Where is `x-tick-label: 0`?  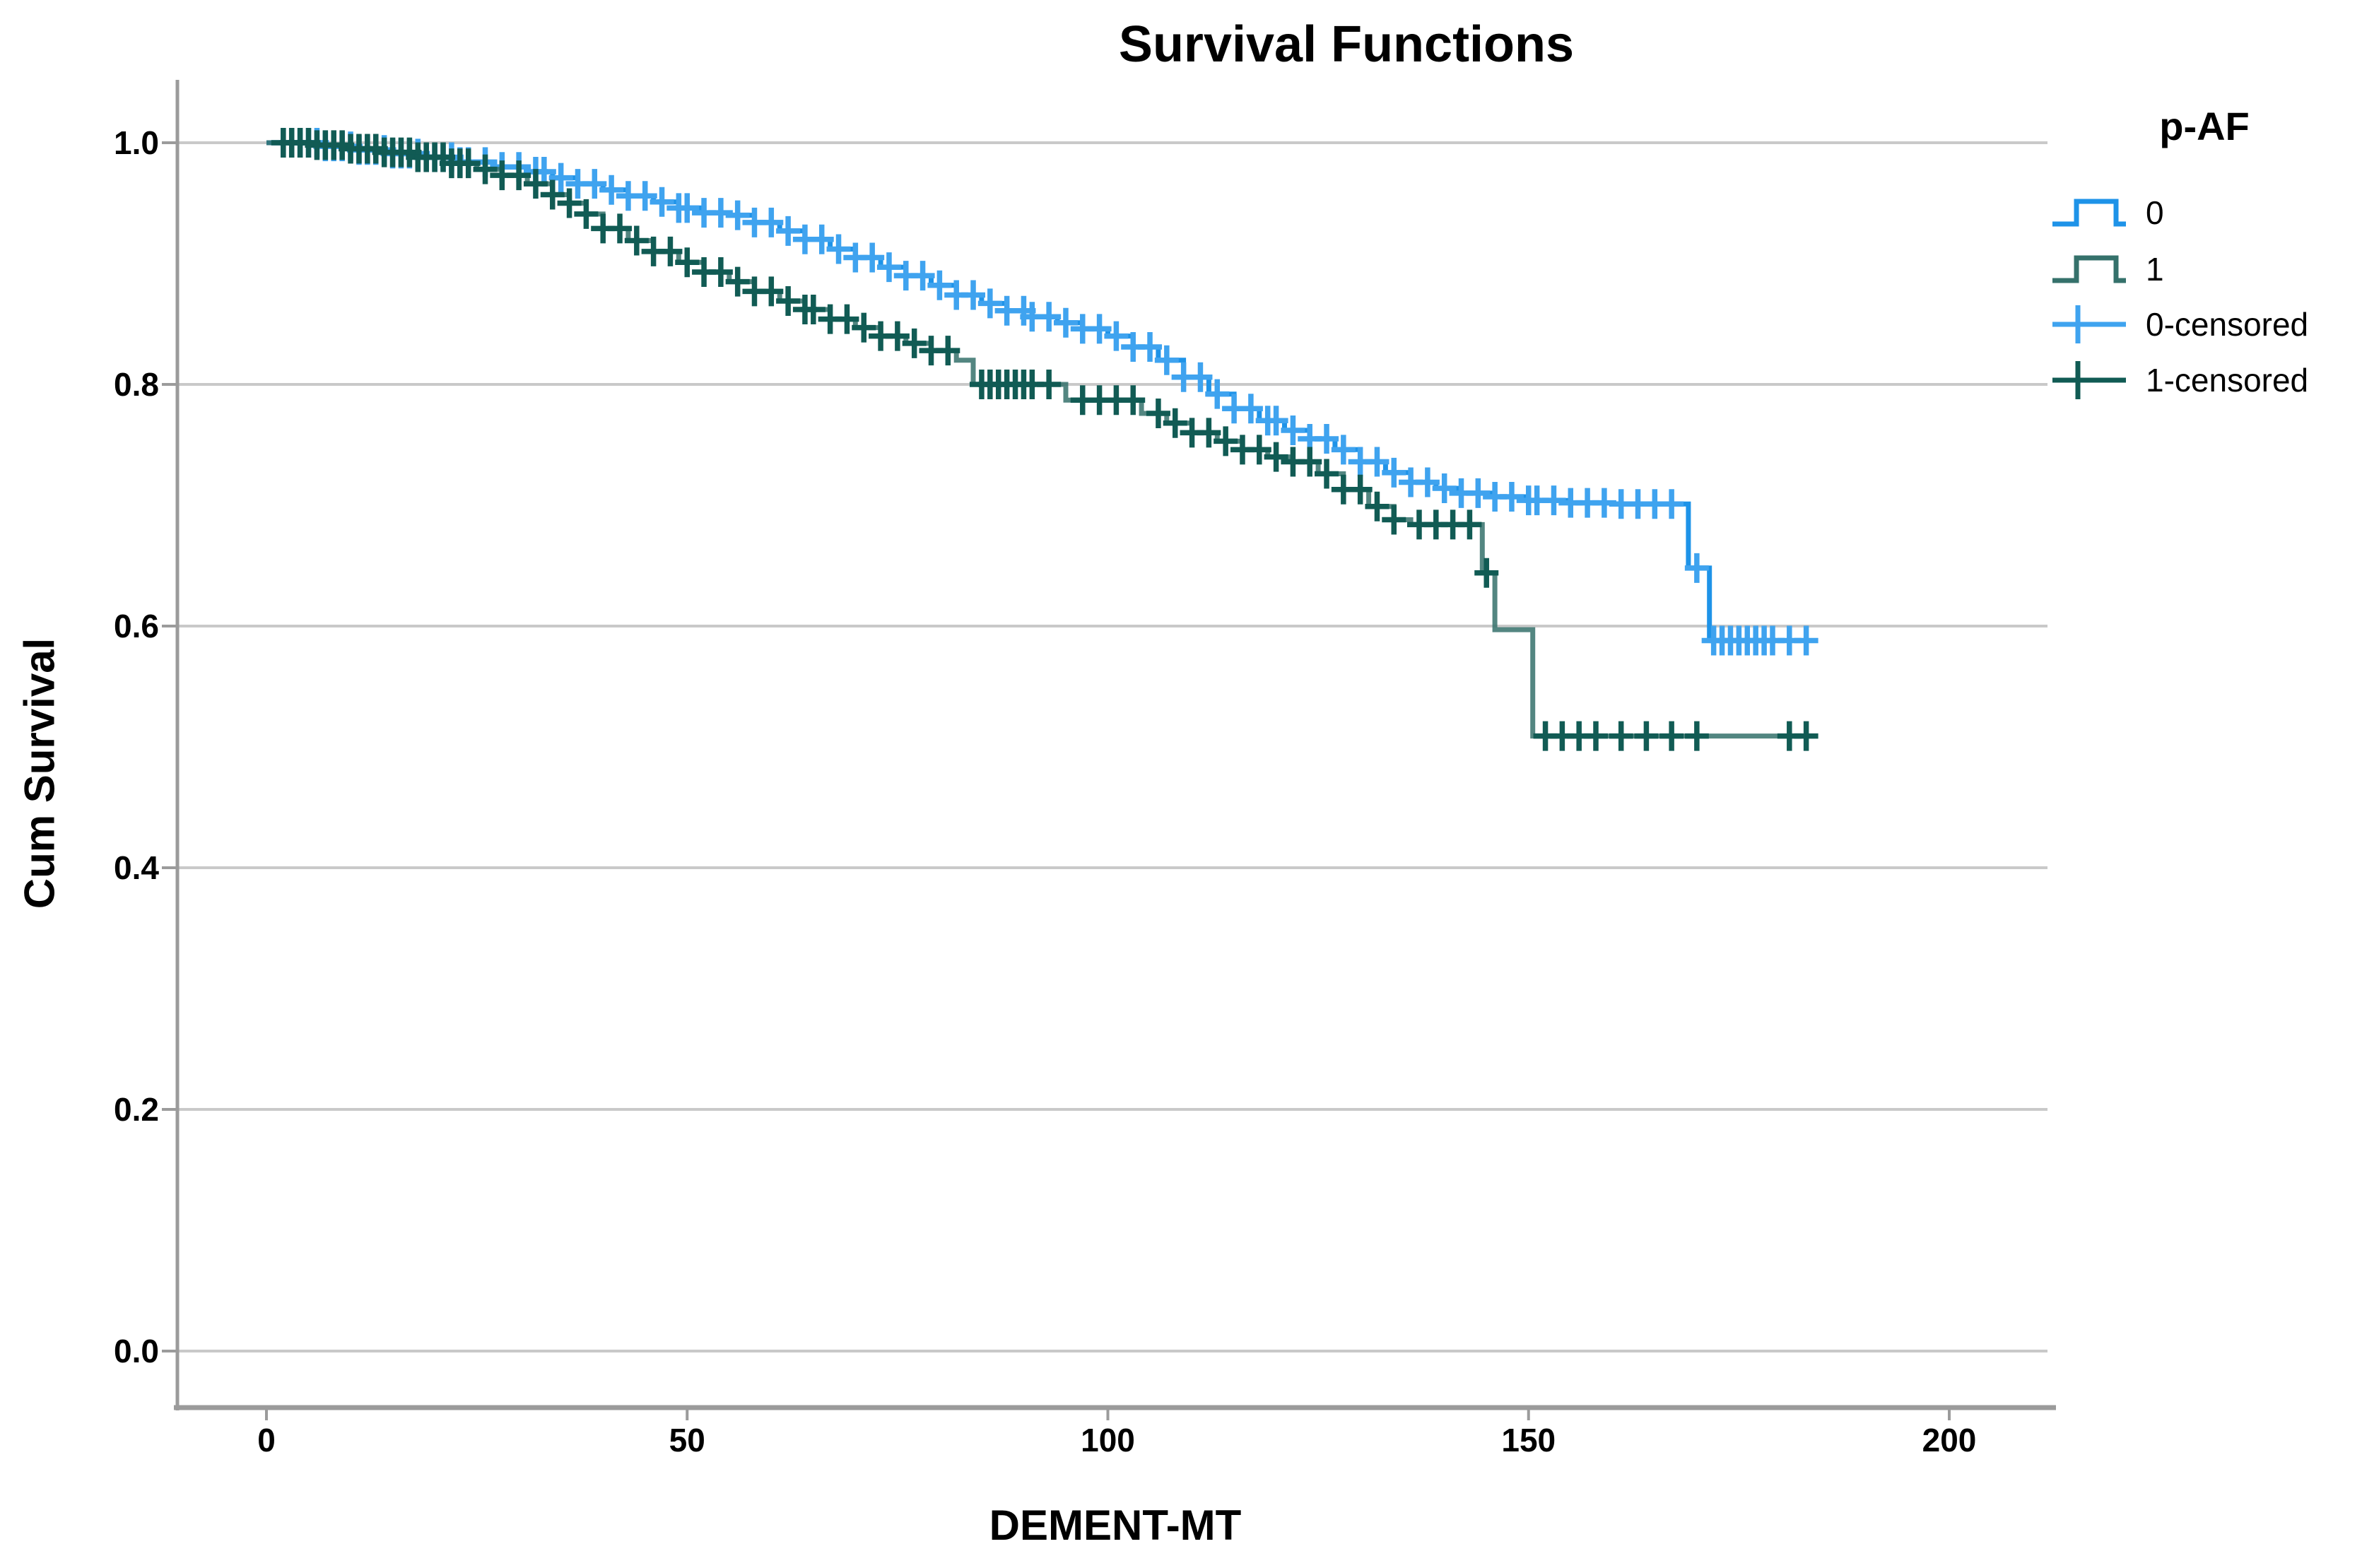 x-tick-label: 0 is located at coordinates (266, 1440).